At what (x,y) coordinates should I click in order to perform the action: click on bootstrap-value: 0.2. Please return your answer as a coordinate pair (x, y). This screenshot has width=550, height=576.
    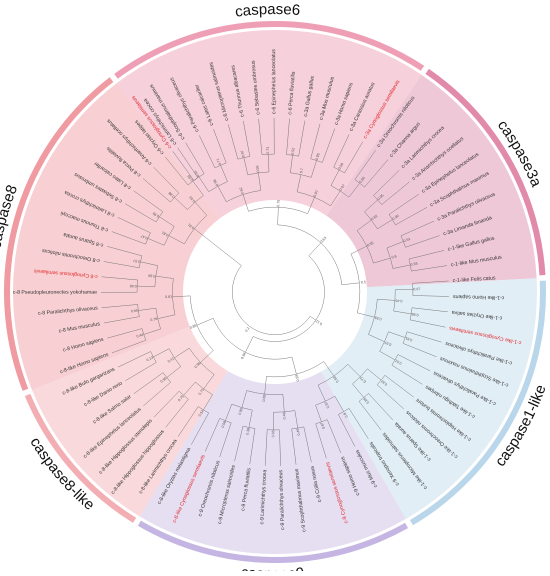
    Looking at the image, I should click on (247, 329).